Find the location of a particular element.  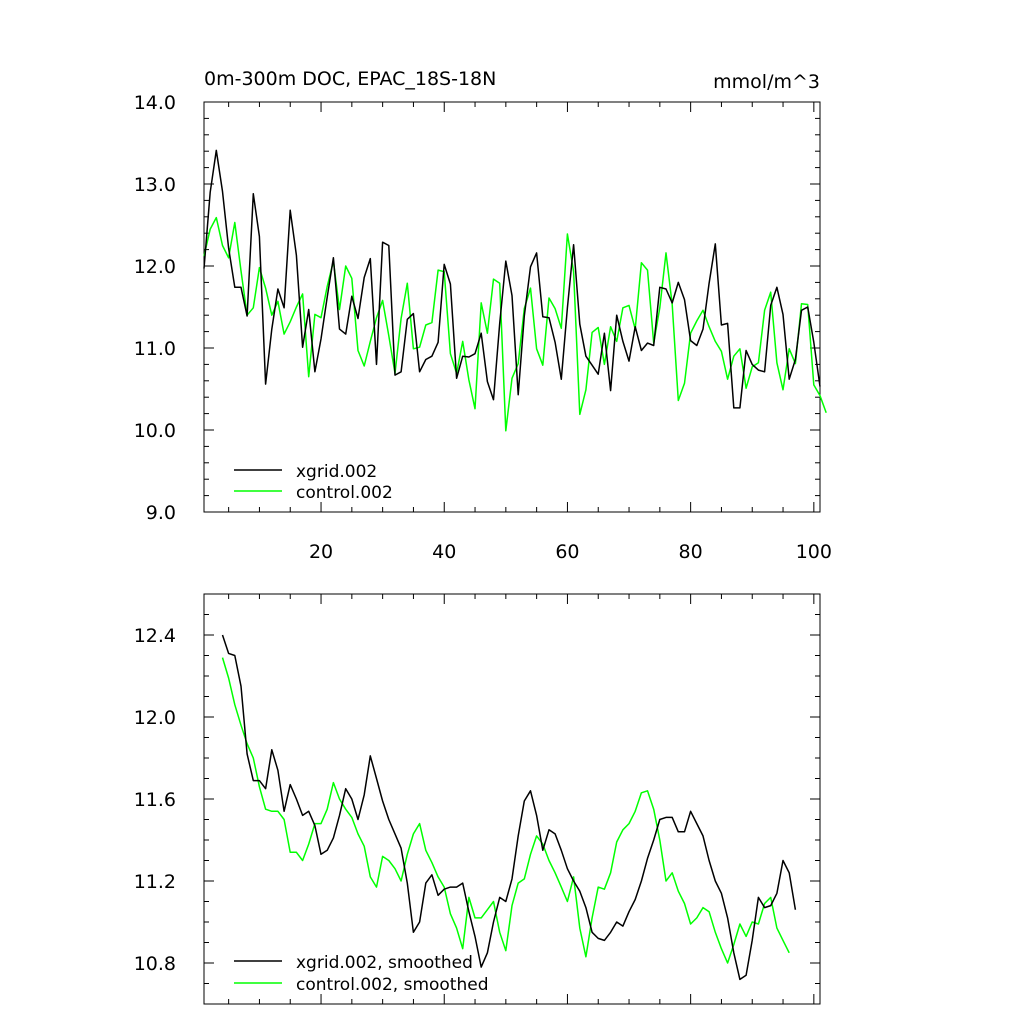

legend-label-xgrid-smoothed: xgrid.002, smoothed is located at coordinates (384, 963).